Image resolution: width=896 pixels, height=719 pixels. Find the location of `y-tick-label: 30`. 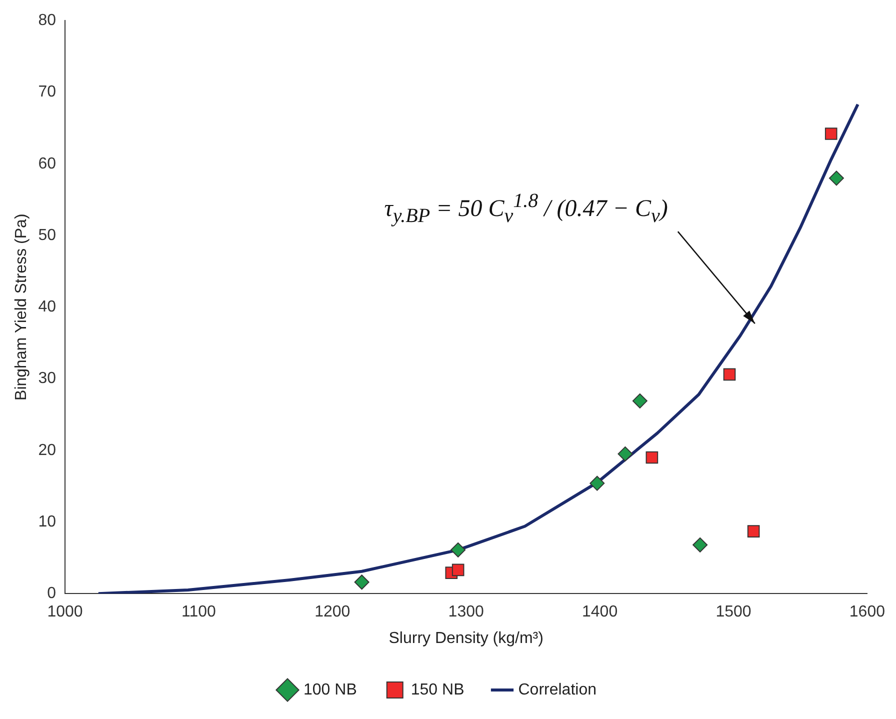

y-tick-label: 30 is located at coordinates (47, 379).